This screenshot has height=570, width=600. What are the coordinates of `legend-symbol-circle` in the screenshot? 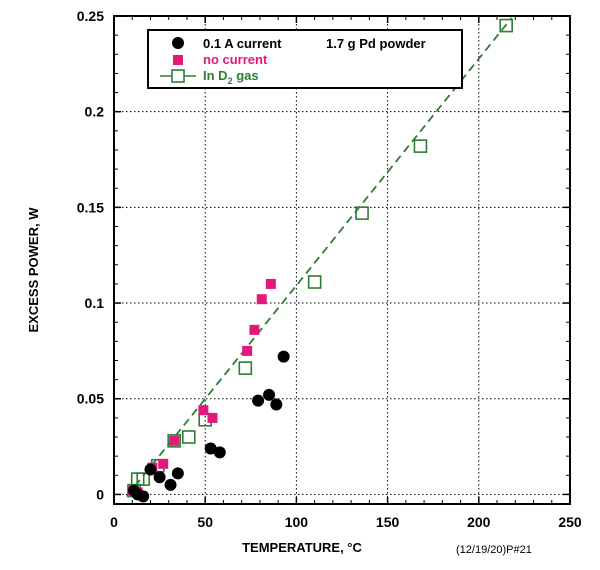 It's located at (178, 43).